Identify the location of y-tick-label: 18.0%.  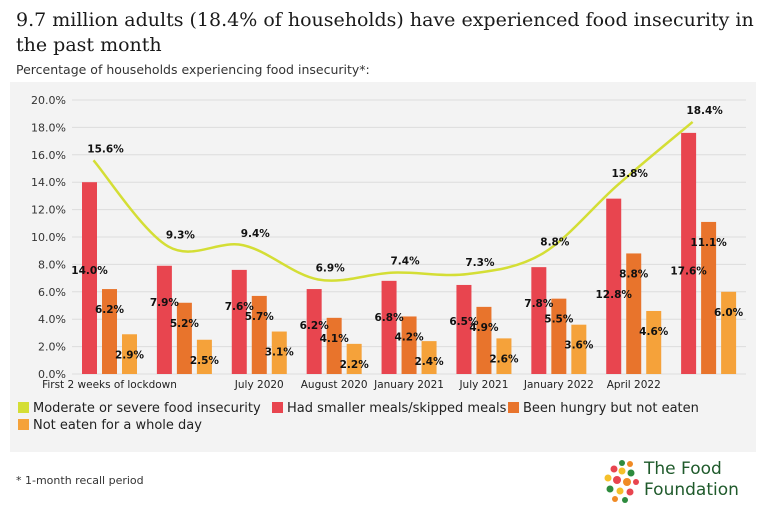
(48, 127).